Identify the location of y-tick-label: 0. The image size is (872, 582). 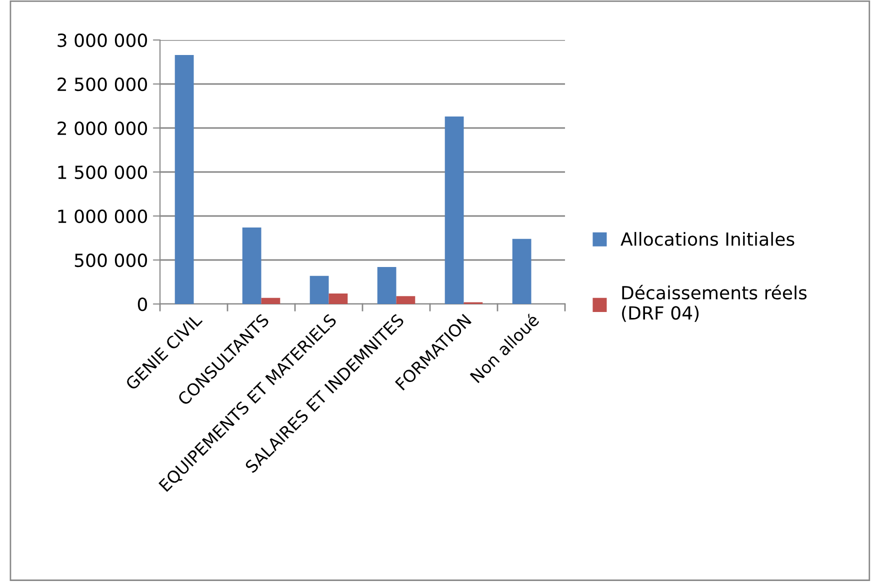
(142, 304).